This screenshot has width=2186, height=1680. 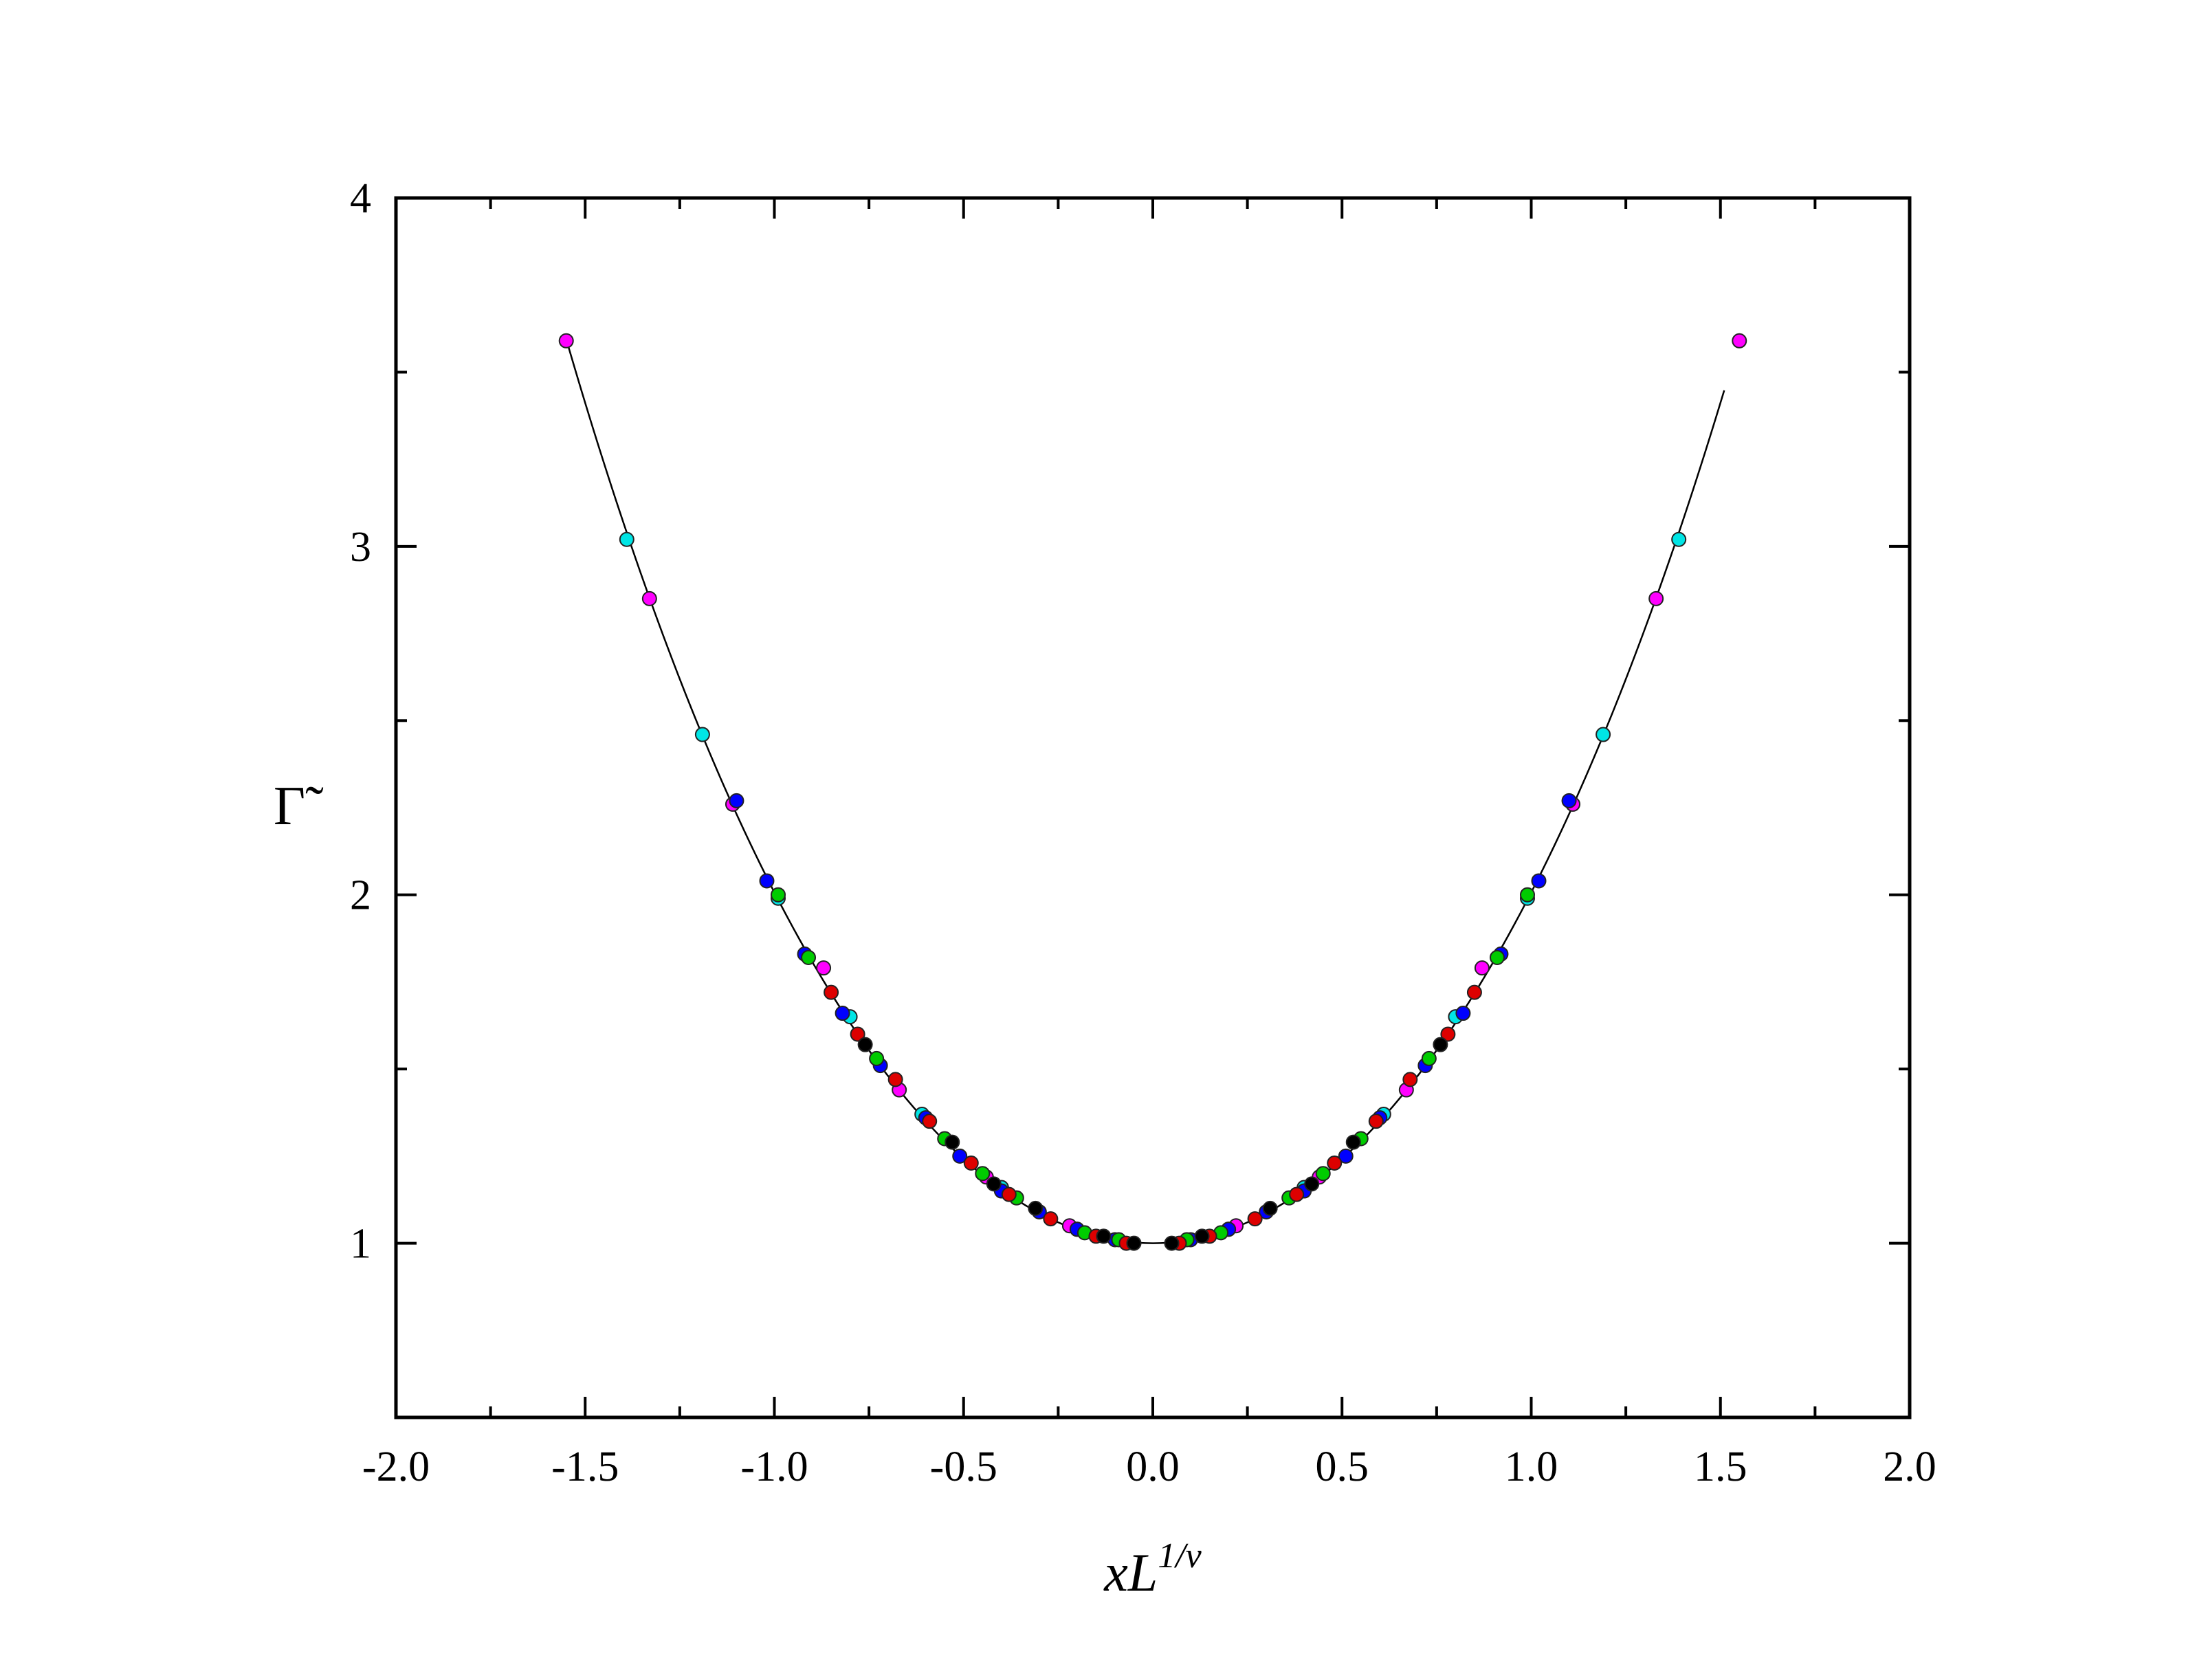 I want to click on x-axis-title: xL1/ν, so click(x=1152, y=1569).